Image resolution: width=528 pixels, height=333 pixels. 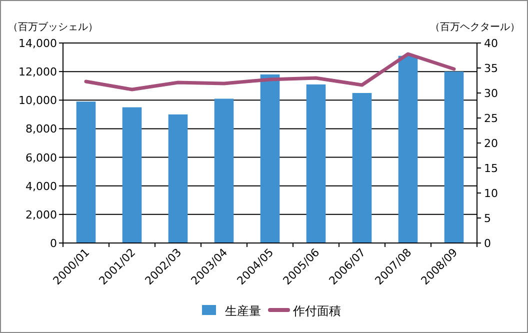 I want to click on y-tick-label: 0, so click(x=53, y=243).